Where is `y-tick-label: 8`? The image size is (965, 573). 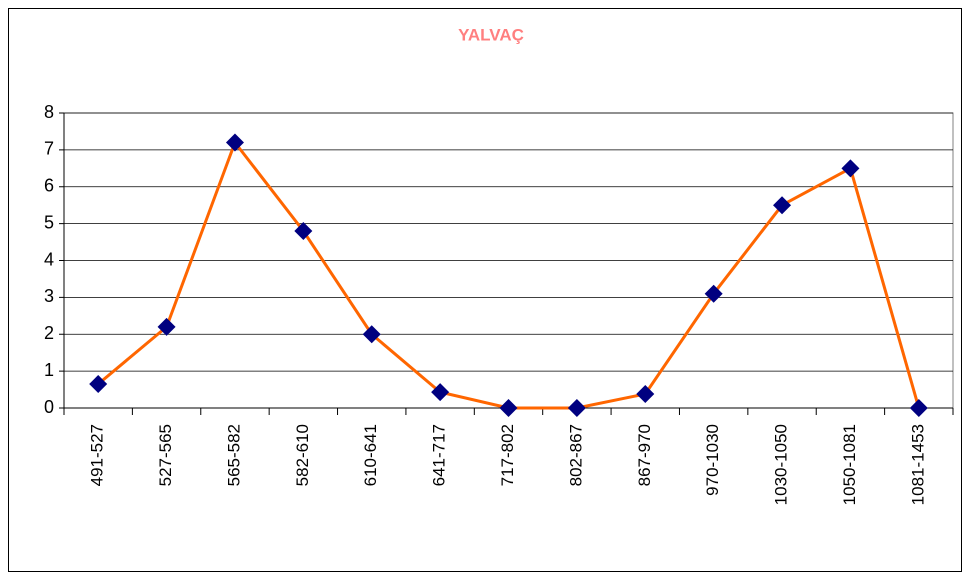 y-tick-label: 8 is located at coordinates (49, 112).